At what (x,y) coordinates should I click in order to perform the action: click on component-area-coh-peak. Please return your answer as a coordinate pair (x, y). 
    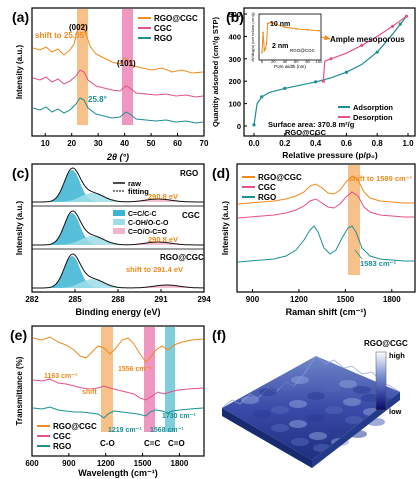
    Looking at the image, I should click on (118, 283).